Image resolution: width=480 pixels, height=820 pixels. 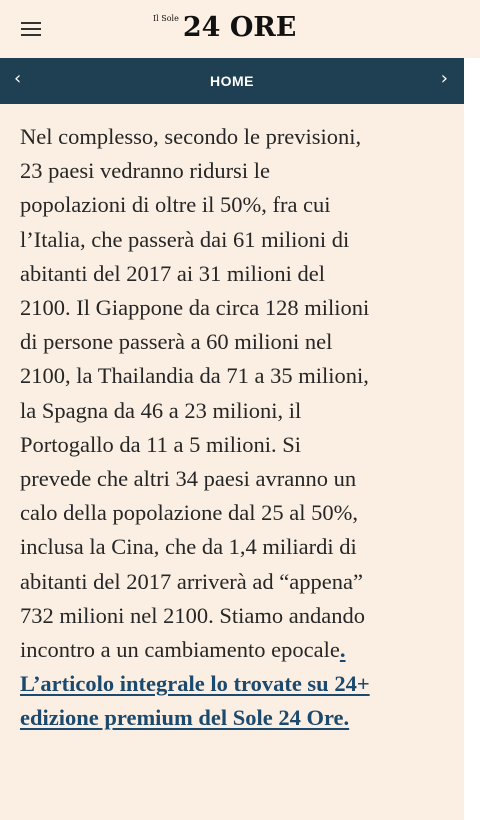 I want to click on article-line: 2100, la Thailandia da 71 a 35 milioni,, so click(x=194, y=376).